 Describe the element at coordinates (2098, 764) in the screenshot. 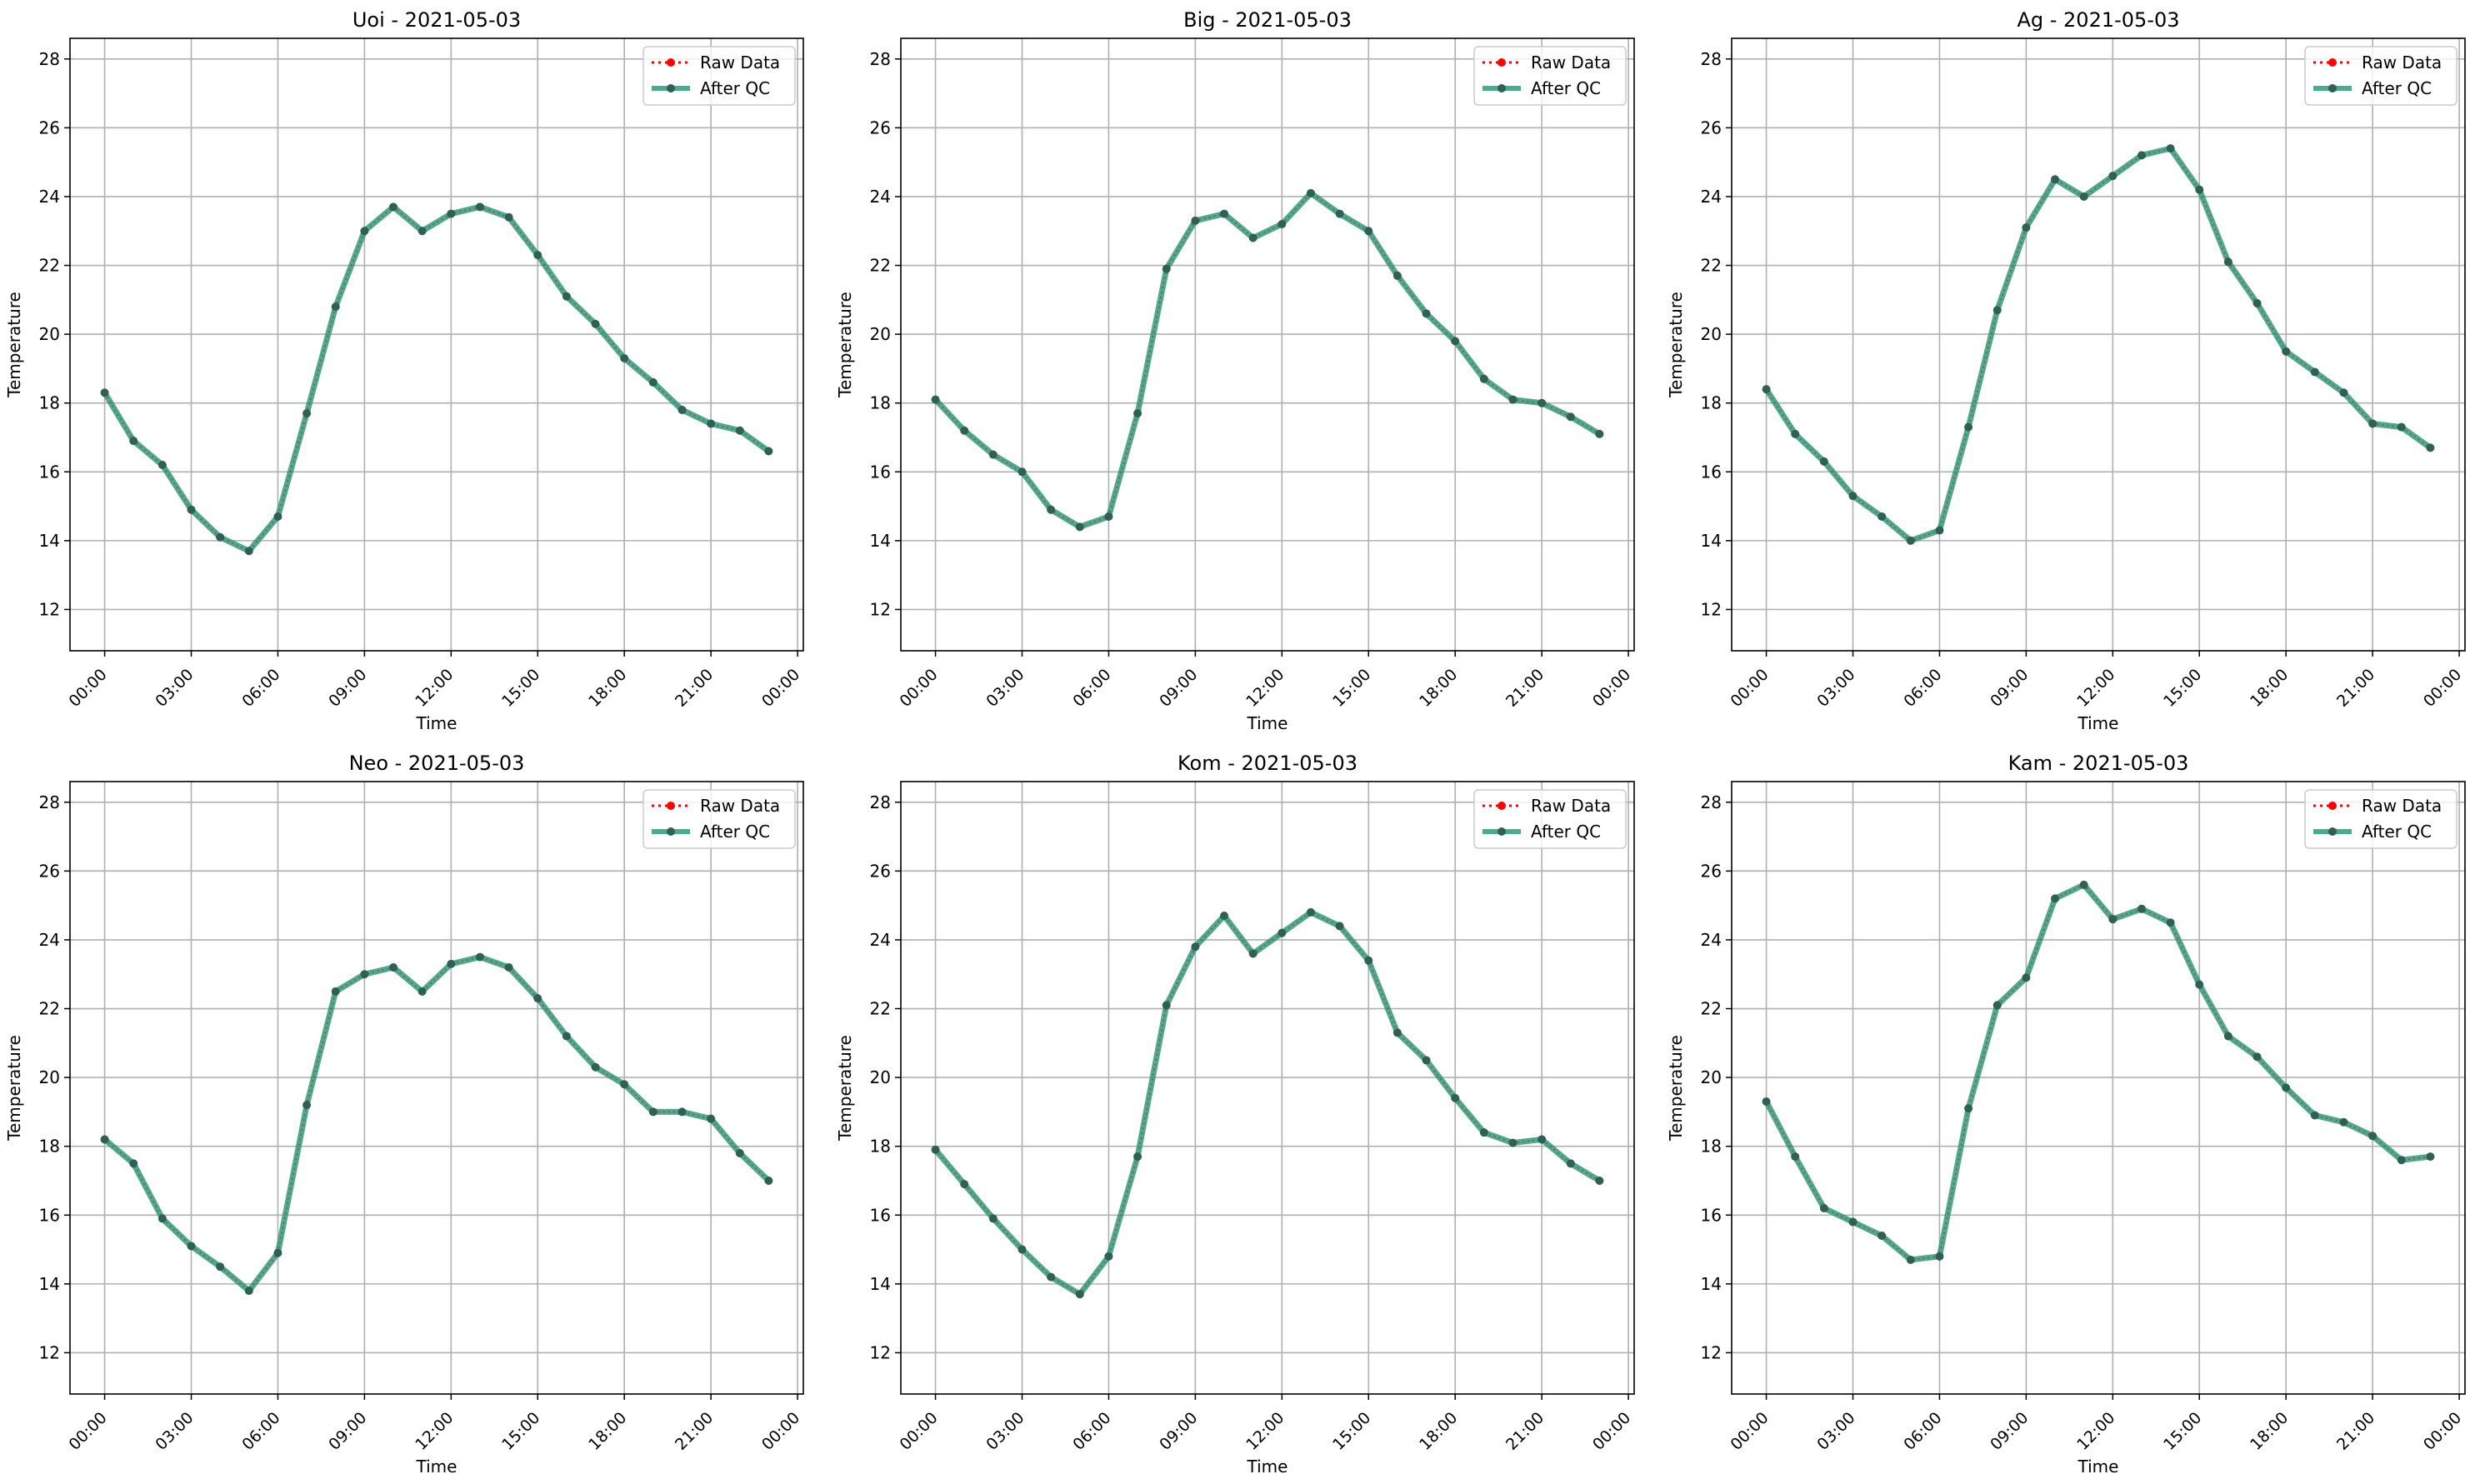

I see `chart-title: Kam - 2021-05-03` at that location.